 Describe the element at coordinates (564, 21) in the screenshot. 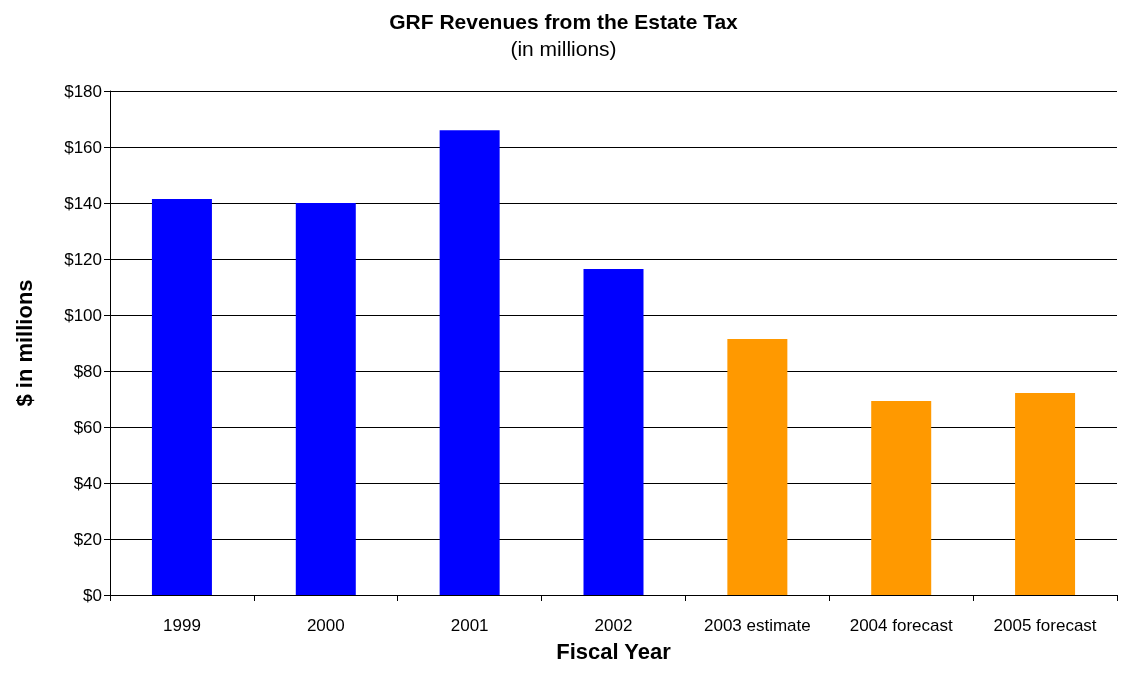

I see `chart-title: GRF Revenues from the Estate Tax` at that location.